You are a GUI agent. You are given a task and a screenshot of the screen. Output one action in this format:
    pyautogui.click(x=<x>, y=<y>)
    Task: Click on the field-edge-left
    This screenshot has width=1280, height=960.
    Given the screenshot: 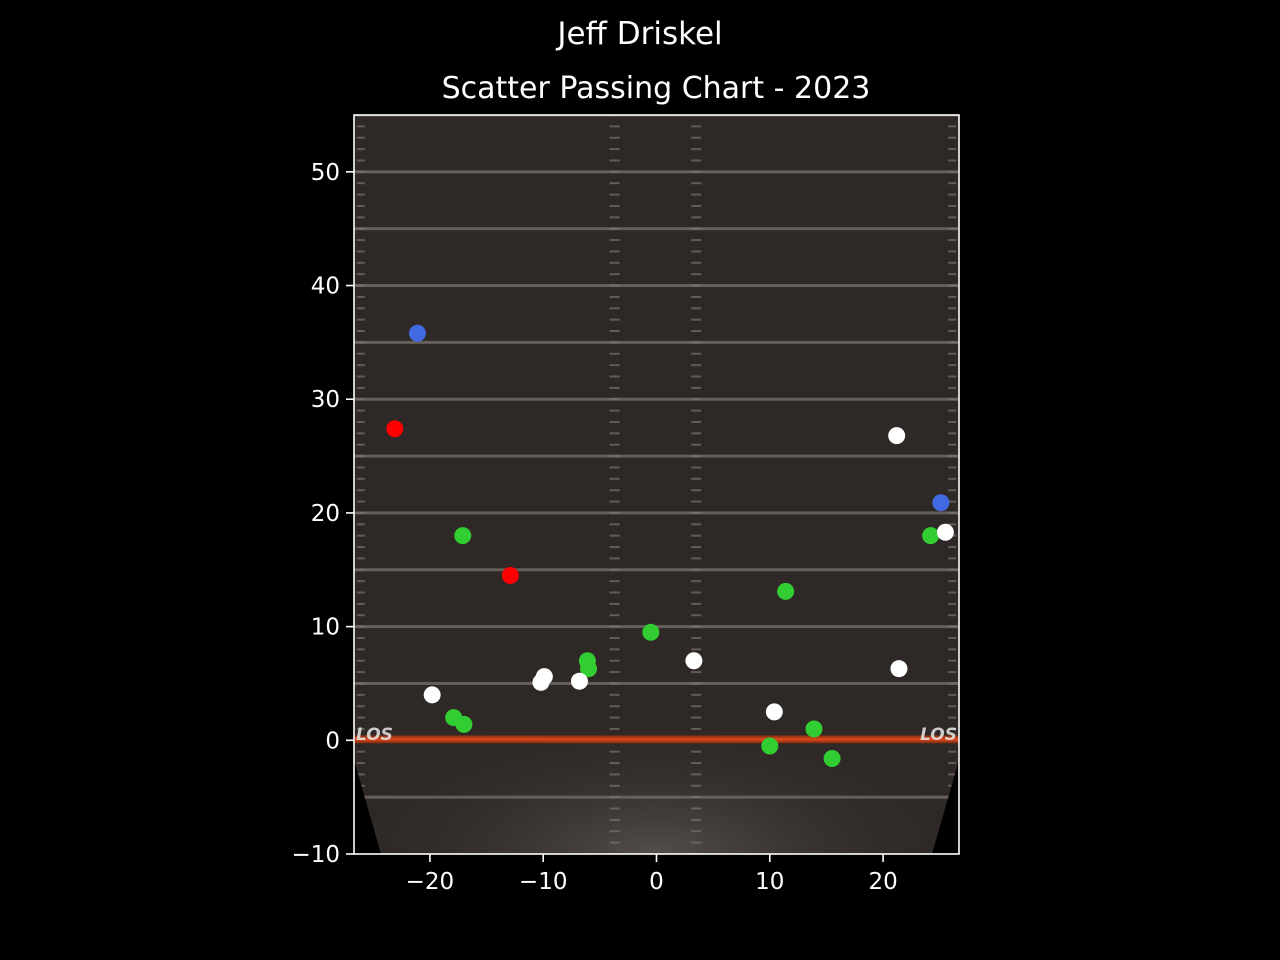 What is the action you would take?
    pyautogui.click(x=367, y=807)
    